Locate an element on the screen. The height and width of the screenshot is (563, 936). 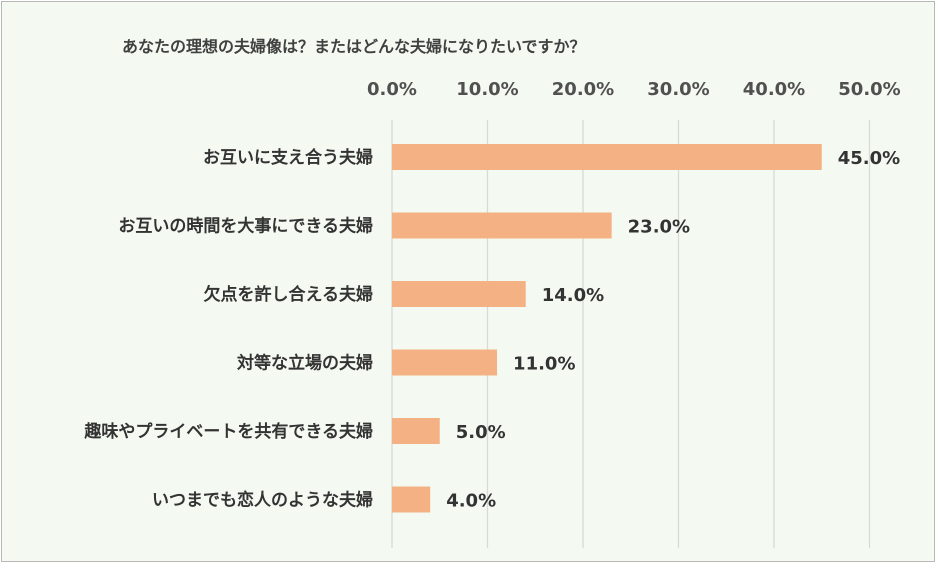
x-axis-ticks: 0.0% 10.0% 20.0% 30.0% 40.0% 50.0% is located at coordinates (634, 89).